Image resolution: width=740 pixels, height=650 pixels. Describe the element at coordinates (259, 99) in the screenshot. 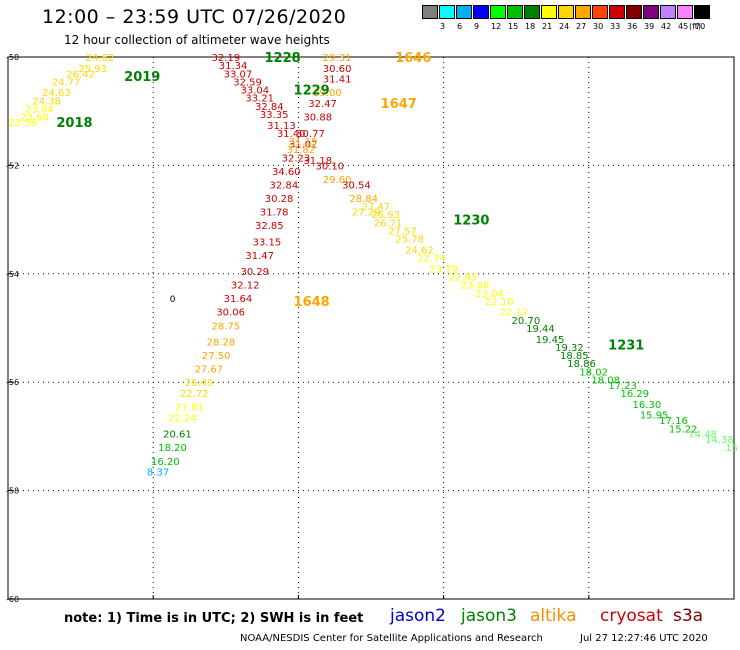

I see `wave-height-value: 33.21` at that location.